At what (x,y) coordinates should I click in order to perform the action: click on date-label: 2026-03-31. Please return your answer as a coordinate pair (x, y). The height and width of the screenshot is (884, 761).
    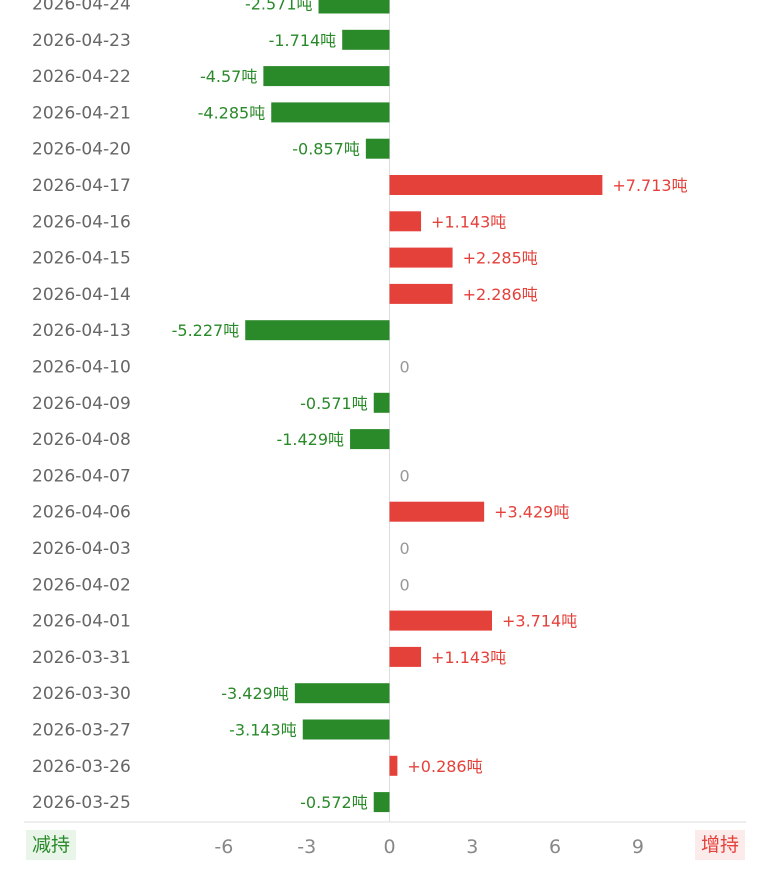
    Looking at the image, I should click on (81, 658).